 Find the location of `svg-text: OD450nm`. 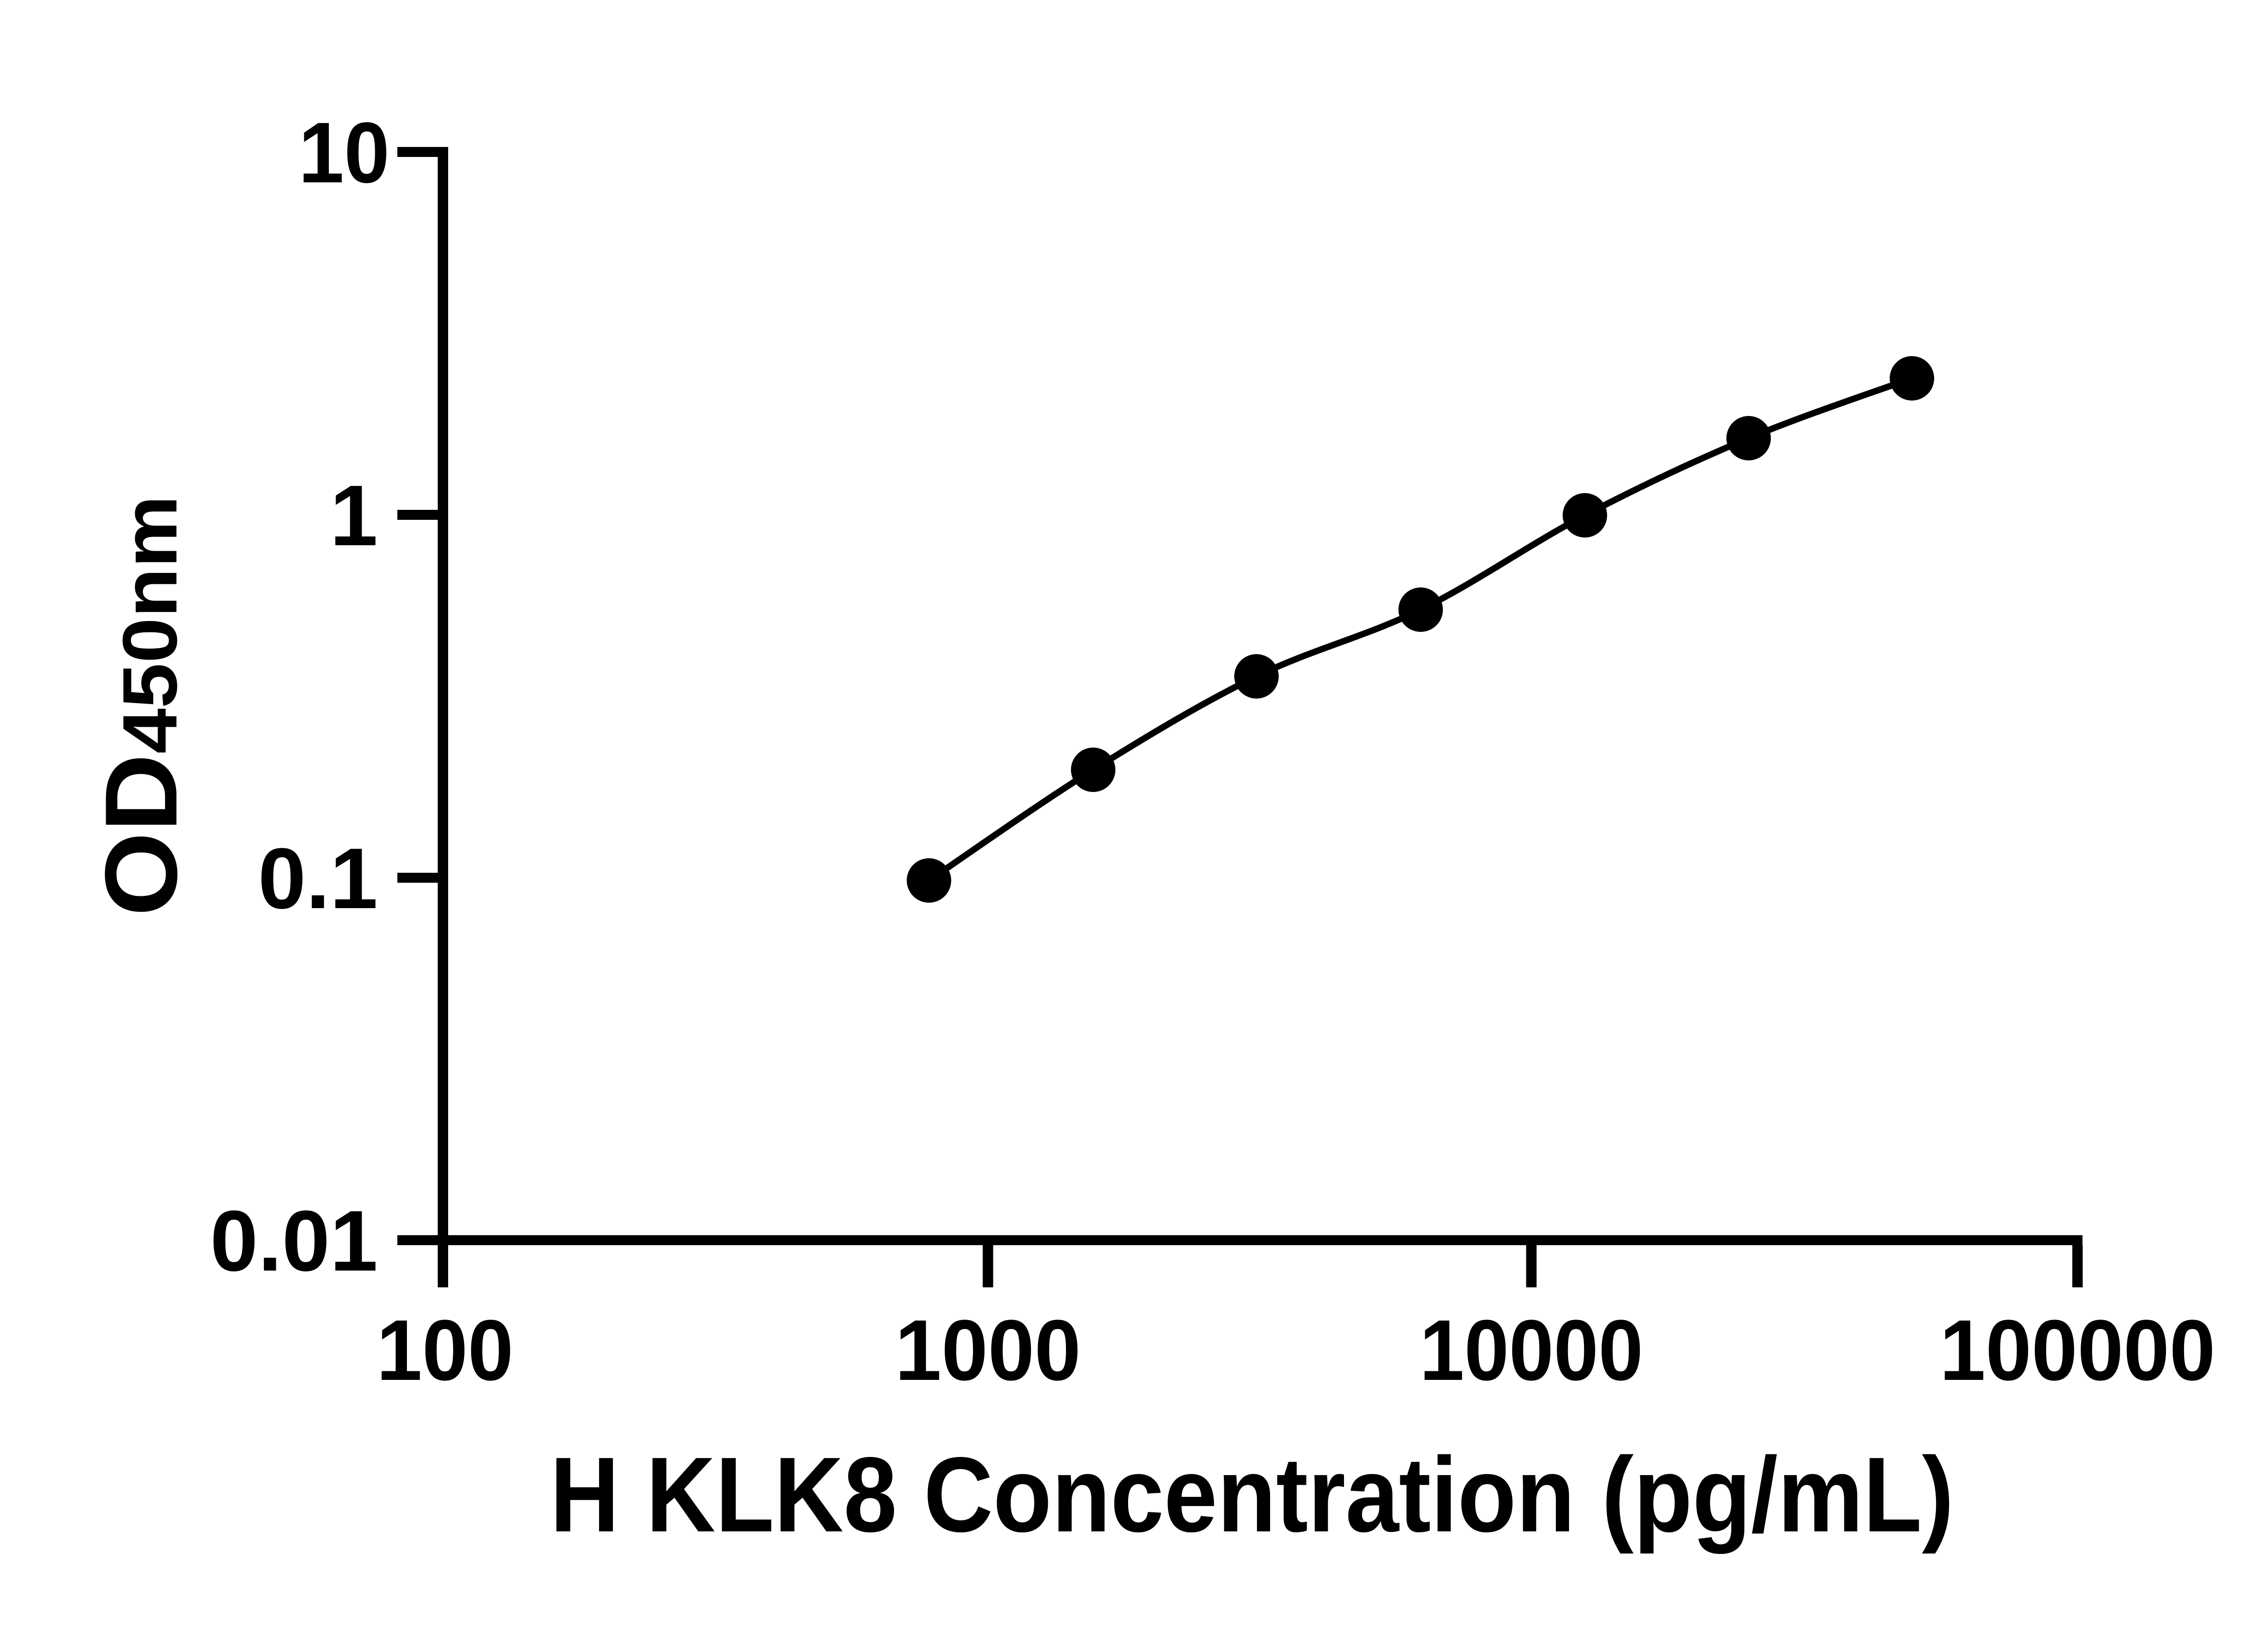

svg-text: OD450nm is located at coordinates (140, 705).